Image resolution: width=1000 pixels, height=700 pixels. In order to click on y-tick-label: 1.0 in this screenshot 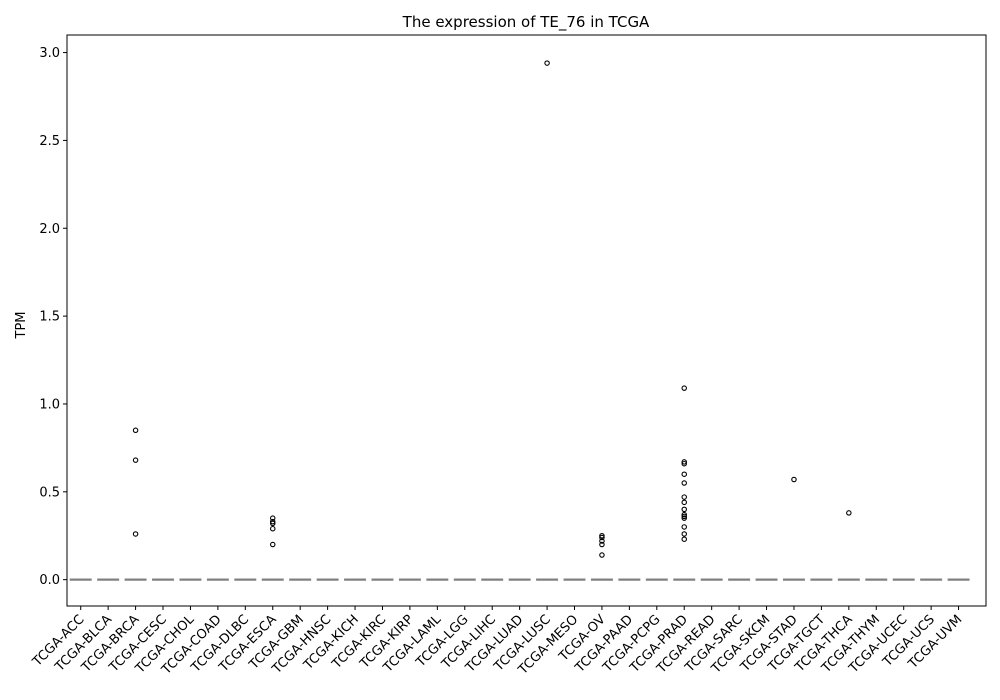, I will do `click(49, 404)`.